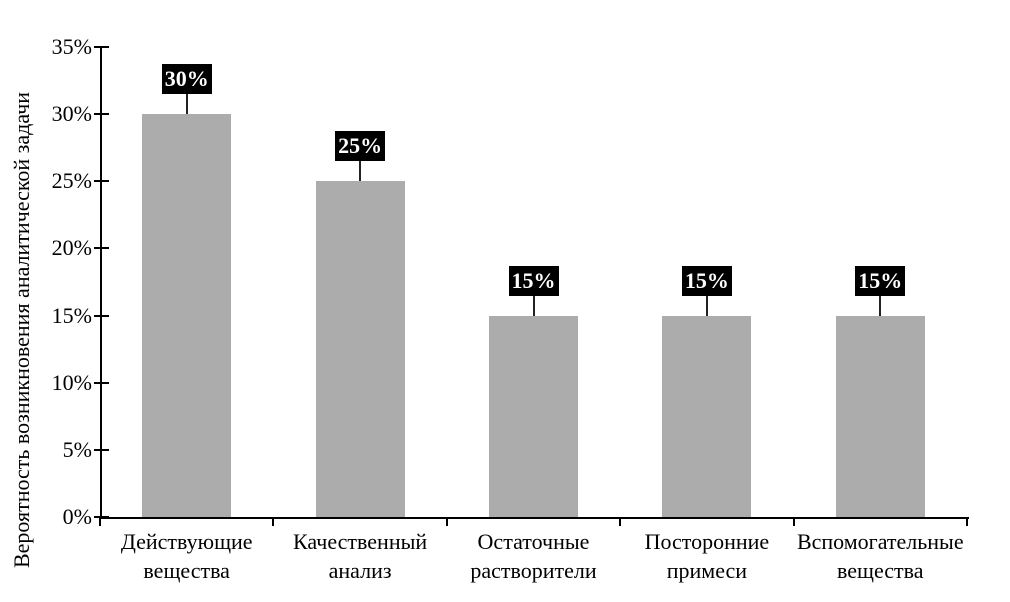  I want to click on x-category-label-line: Качественный, so click(360, 541).